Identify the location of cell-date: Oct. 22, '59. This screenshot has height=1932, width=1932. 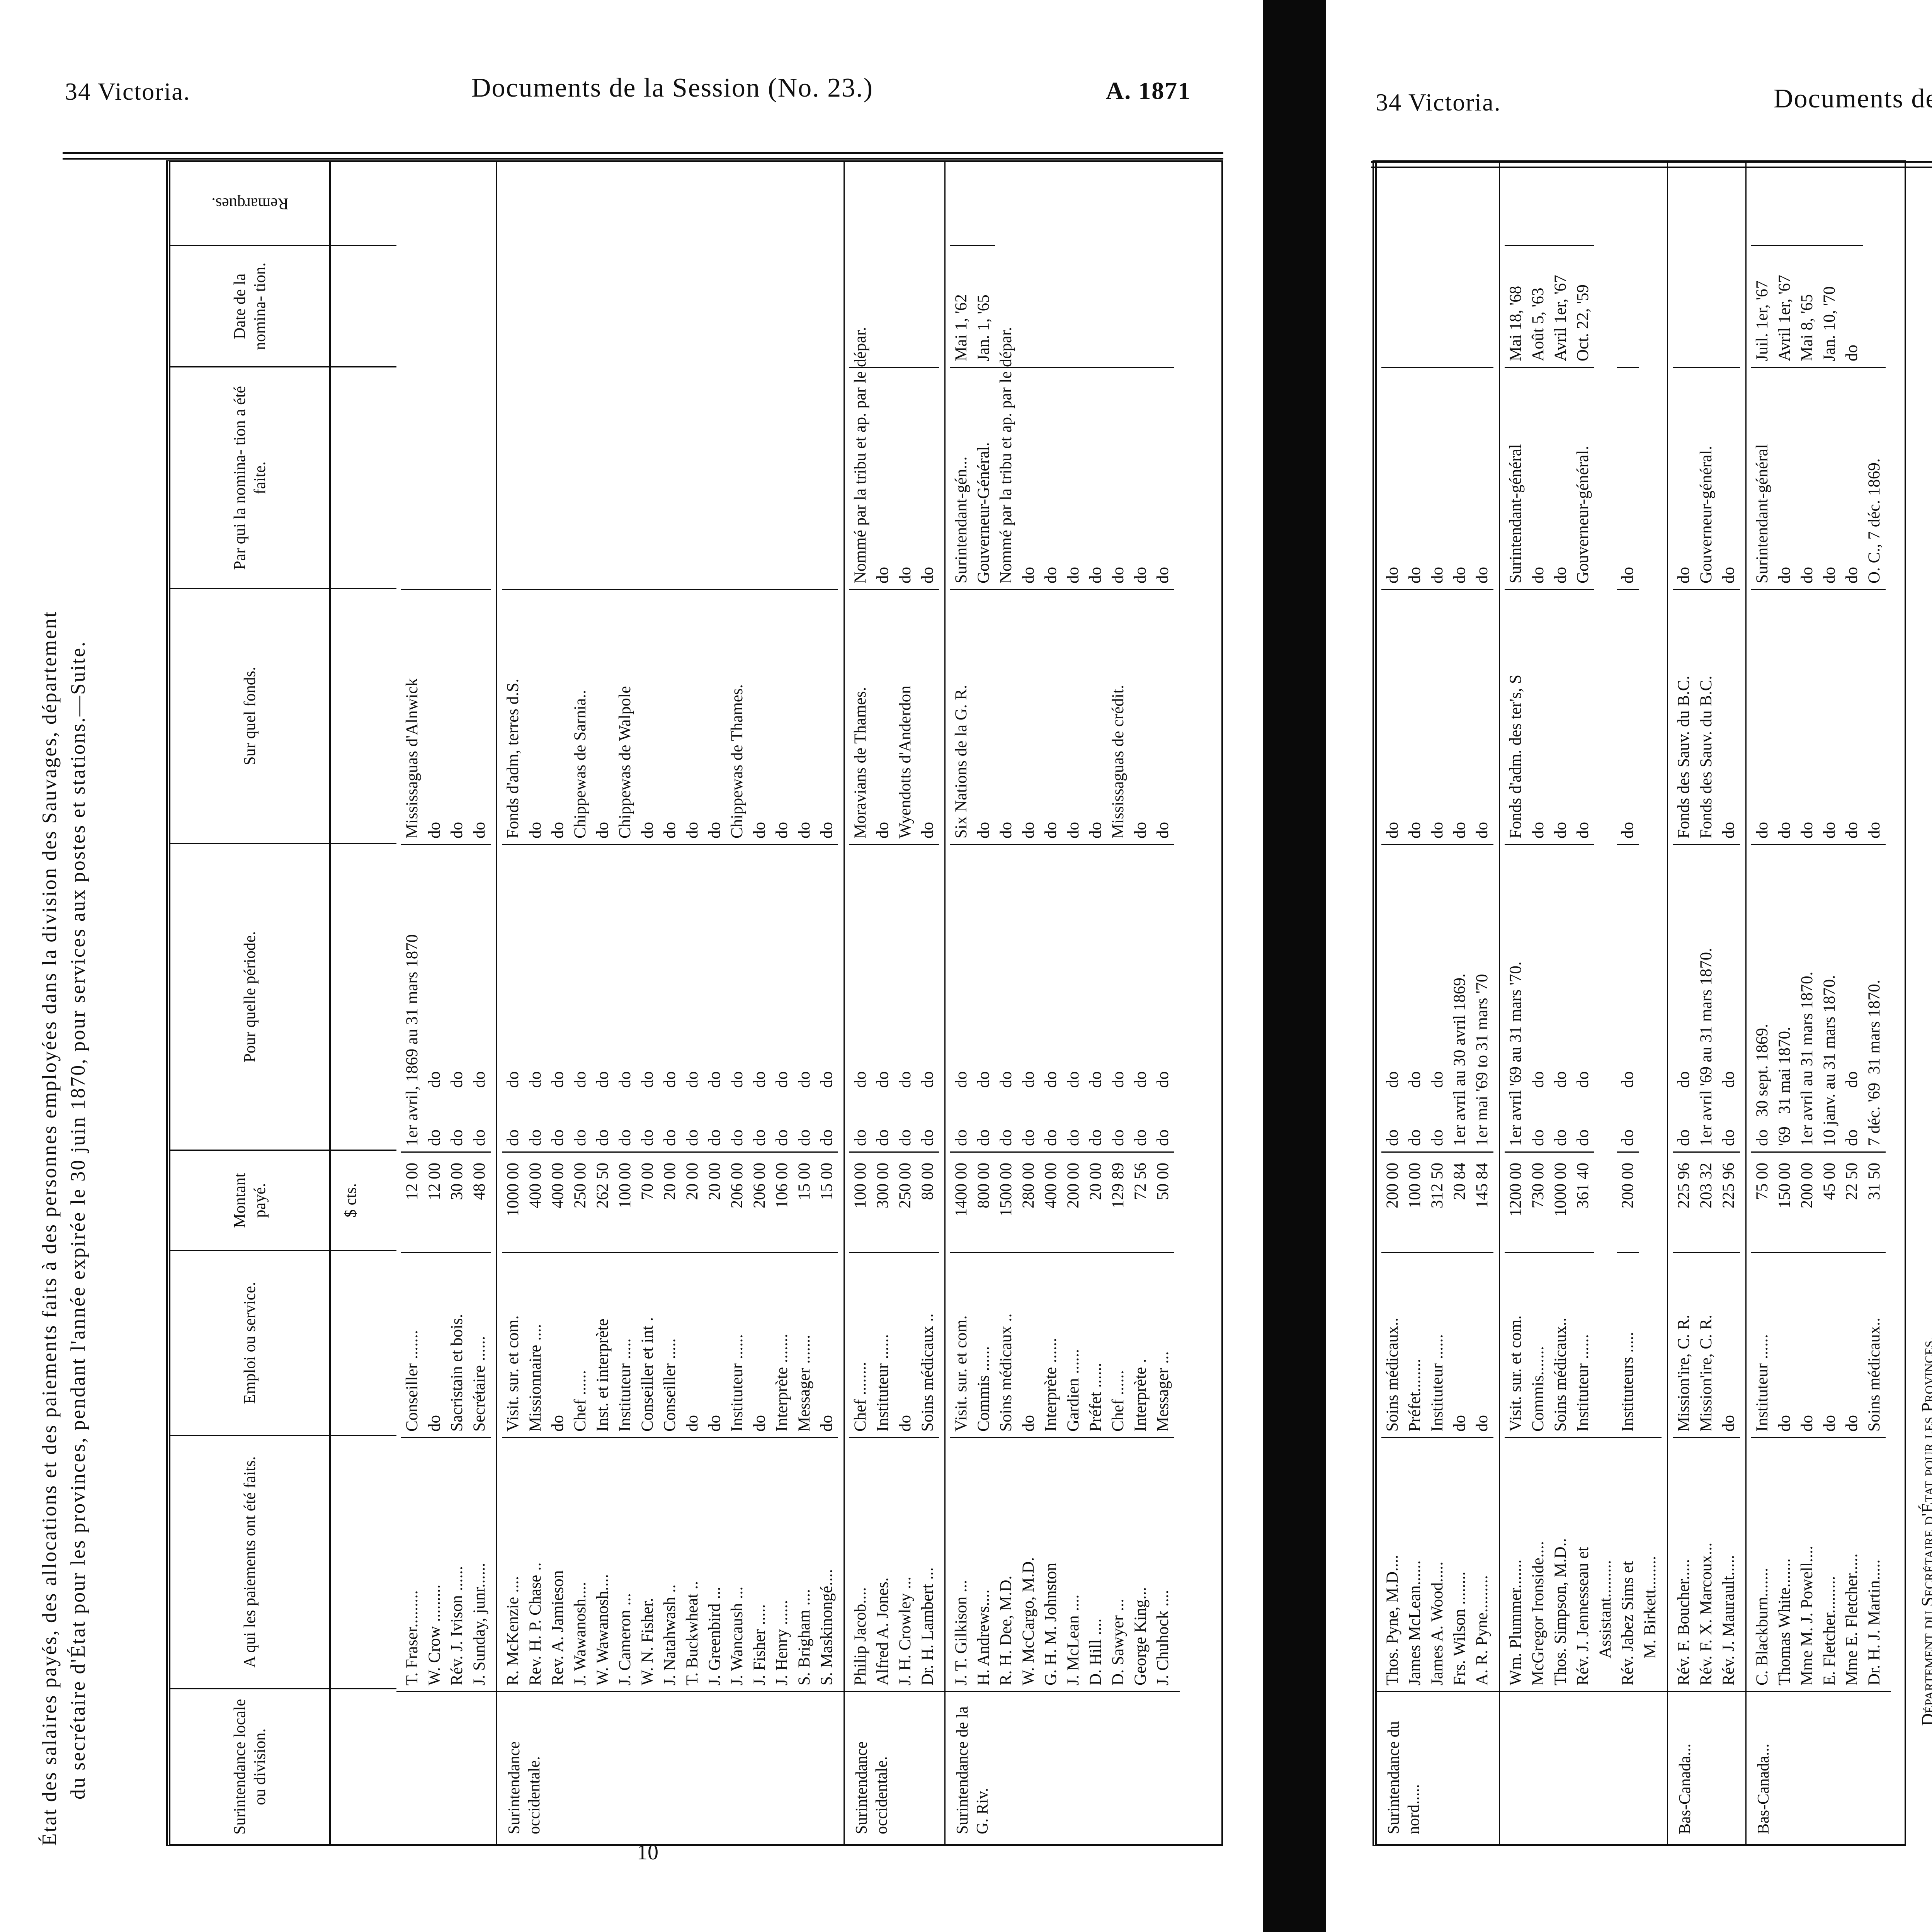
(1583, 306).